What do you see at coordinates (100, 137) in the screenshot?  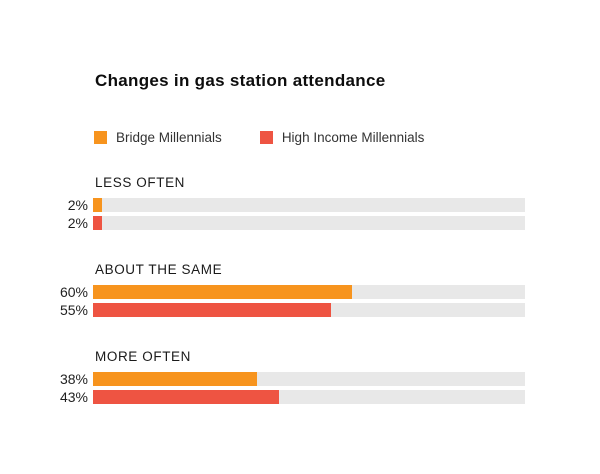 I see `legend-swatch-orange-icon` at bounding box center [100, 137].